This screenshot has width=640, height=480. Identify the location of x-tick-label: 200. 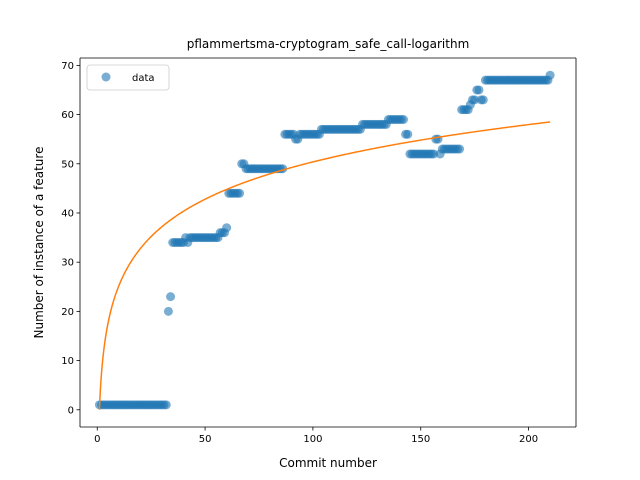
(528, 439).